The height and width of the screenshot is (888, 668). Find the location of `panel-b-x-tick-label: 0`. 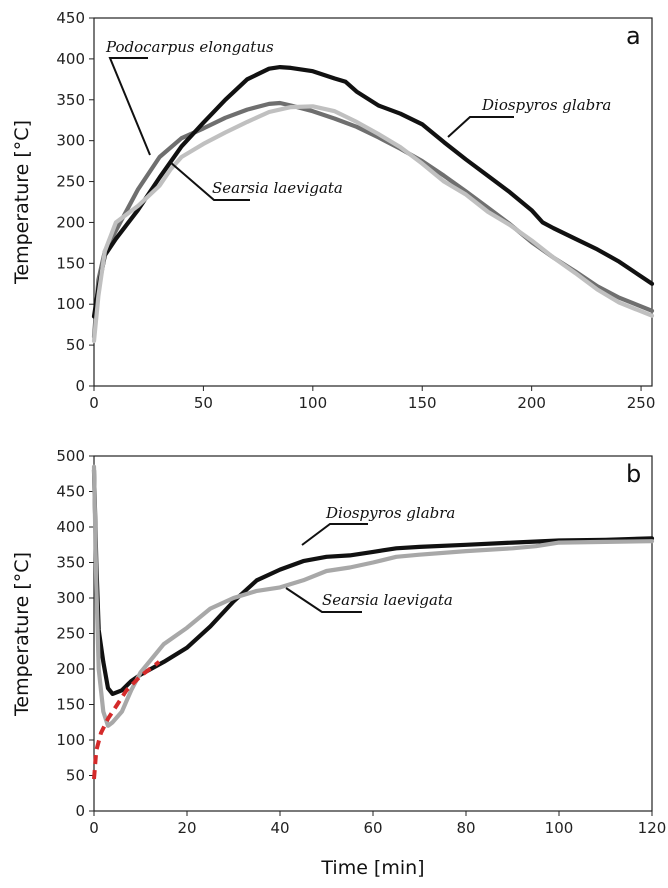

panel-b-x-tick-label: 0 is located at coordinates (94, 828).